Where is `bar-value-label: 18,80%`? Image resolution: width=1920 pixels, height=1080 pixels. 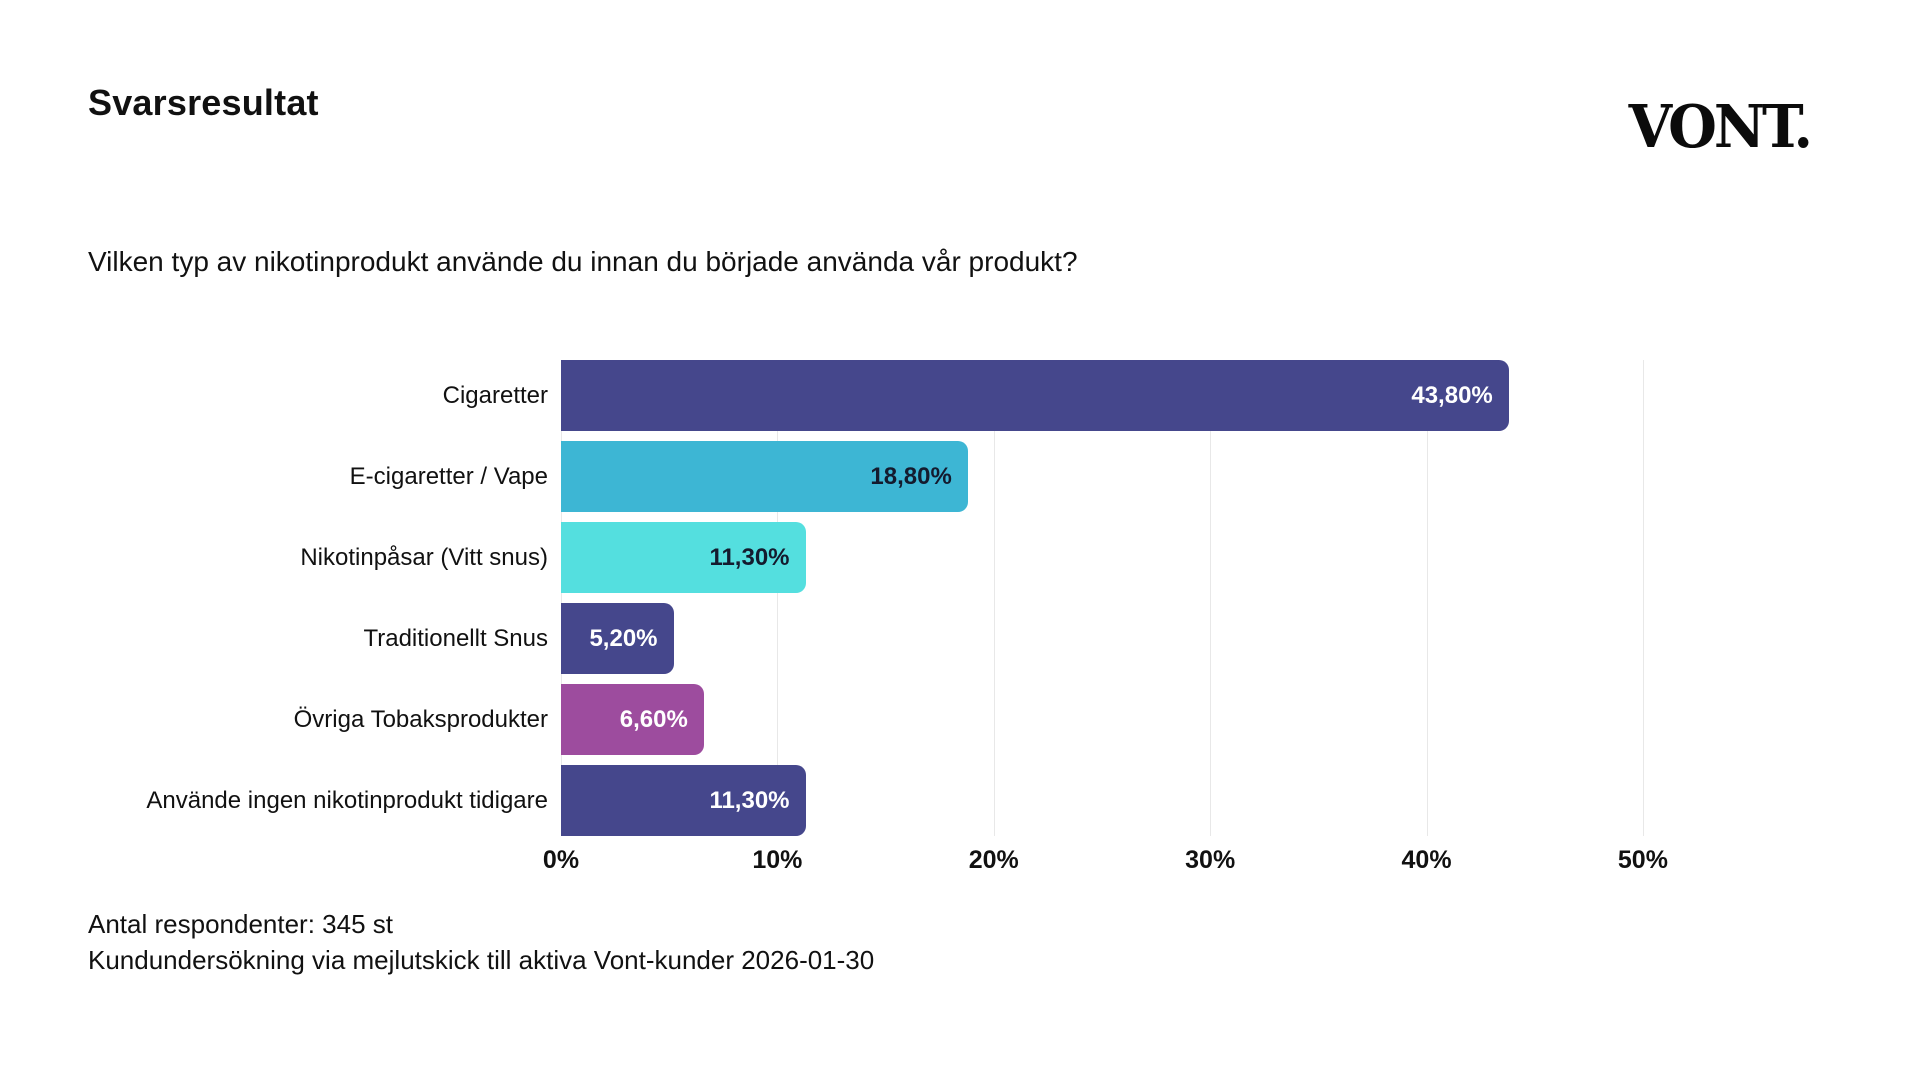
bar-value-label: 18,80% is located at coordinates (911, 476).